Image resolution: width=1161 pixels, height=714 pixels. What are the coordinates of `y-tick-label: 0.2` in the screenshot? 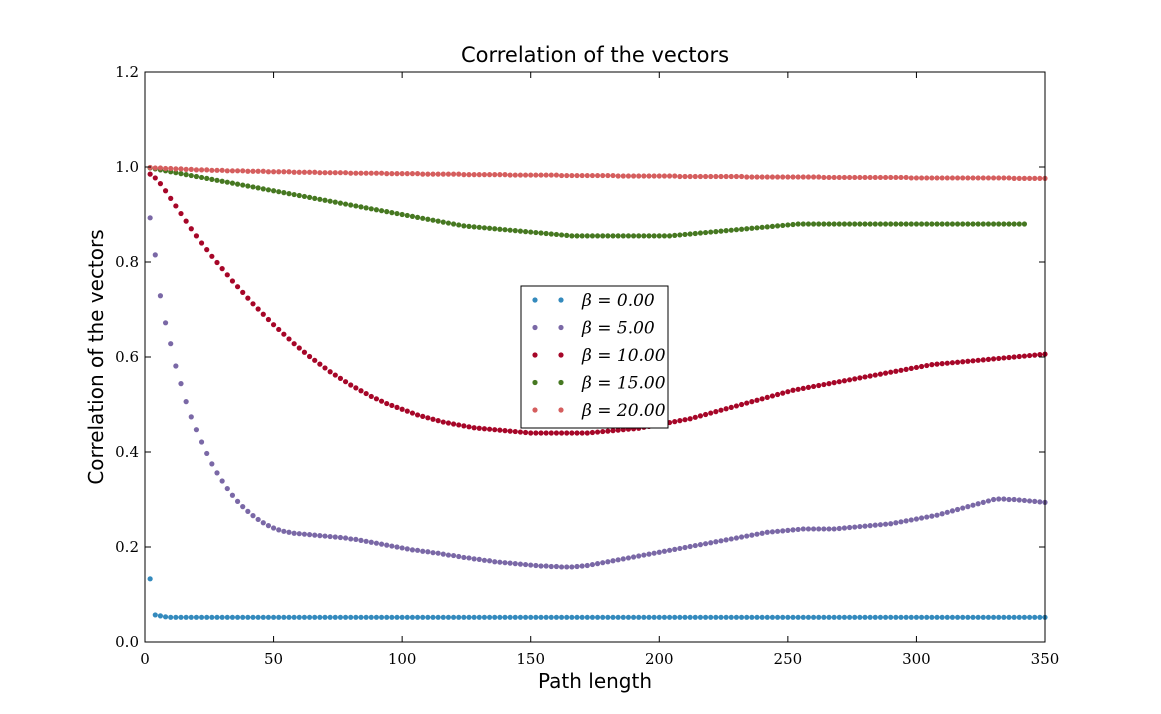 It's located at (127, 547).